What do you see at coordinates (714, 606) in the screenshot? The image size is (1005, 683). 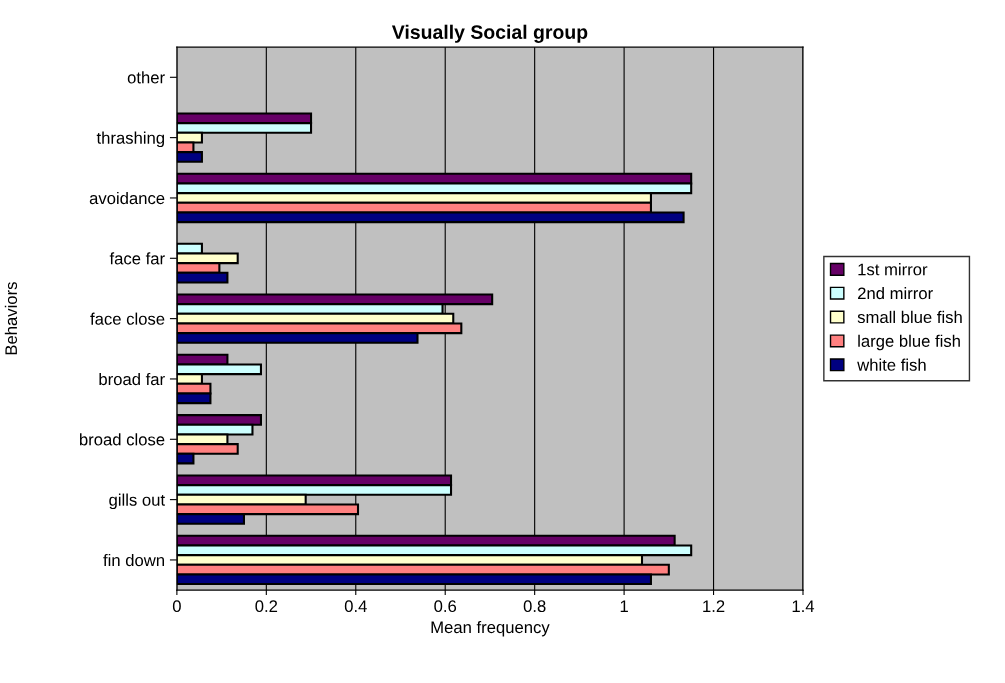 I see `x-tick-label: 1.2` at bounding box center [714, 606].